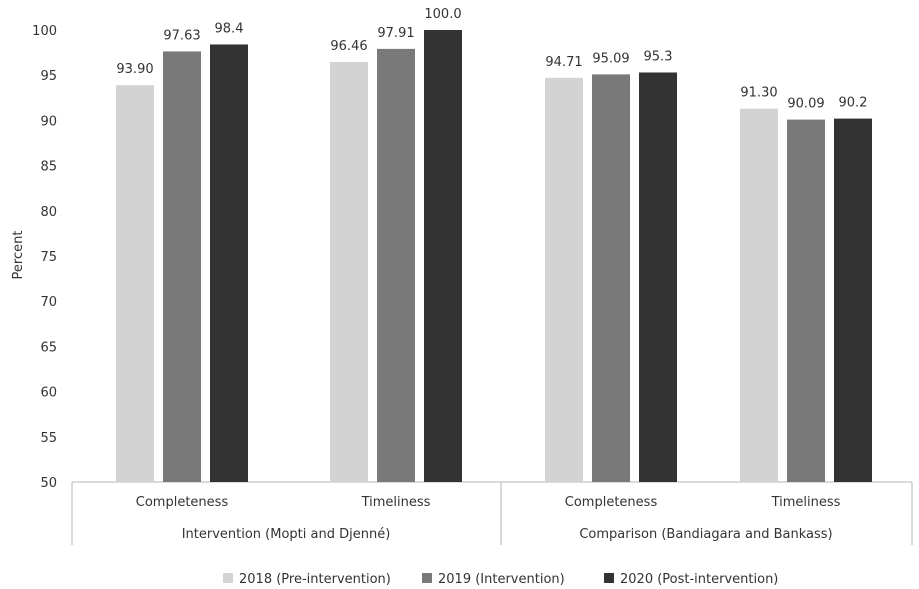  What do you see at coordinates (348, 46) in the screenshot?
I see `data-label: 96.46` at bounding box center [348, 46].